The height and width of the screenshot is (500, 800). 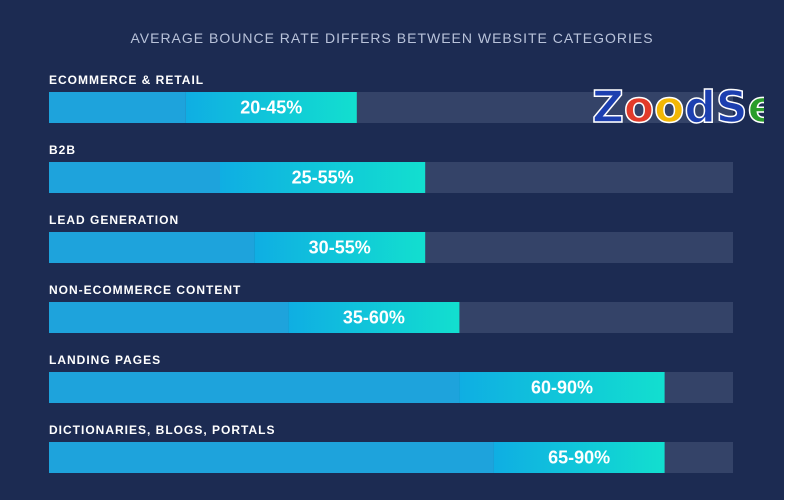 What do you see at coordinates (62, 150) in the screenshot?
I see `category-label: B2B` at bounding box center [62, 150].